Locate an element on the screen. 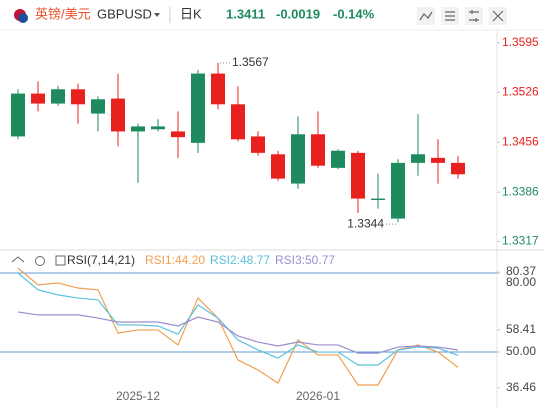  tool-button is located at coordinates (474, 16).